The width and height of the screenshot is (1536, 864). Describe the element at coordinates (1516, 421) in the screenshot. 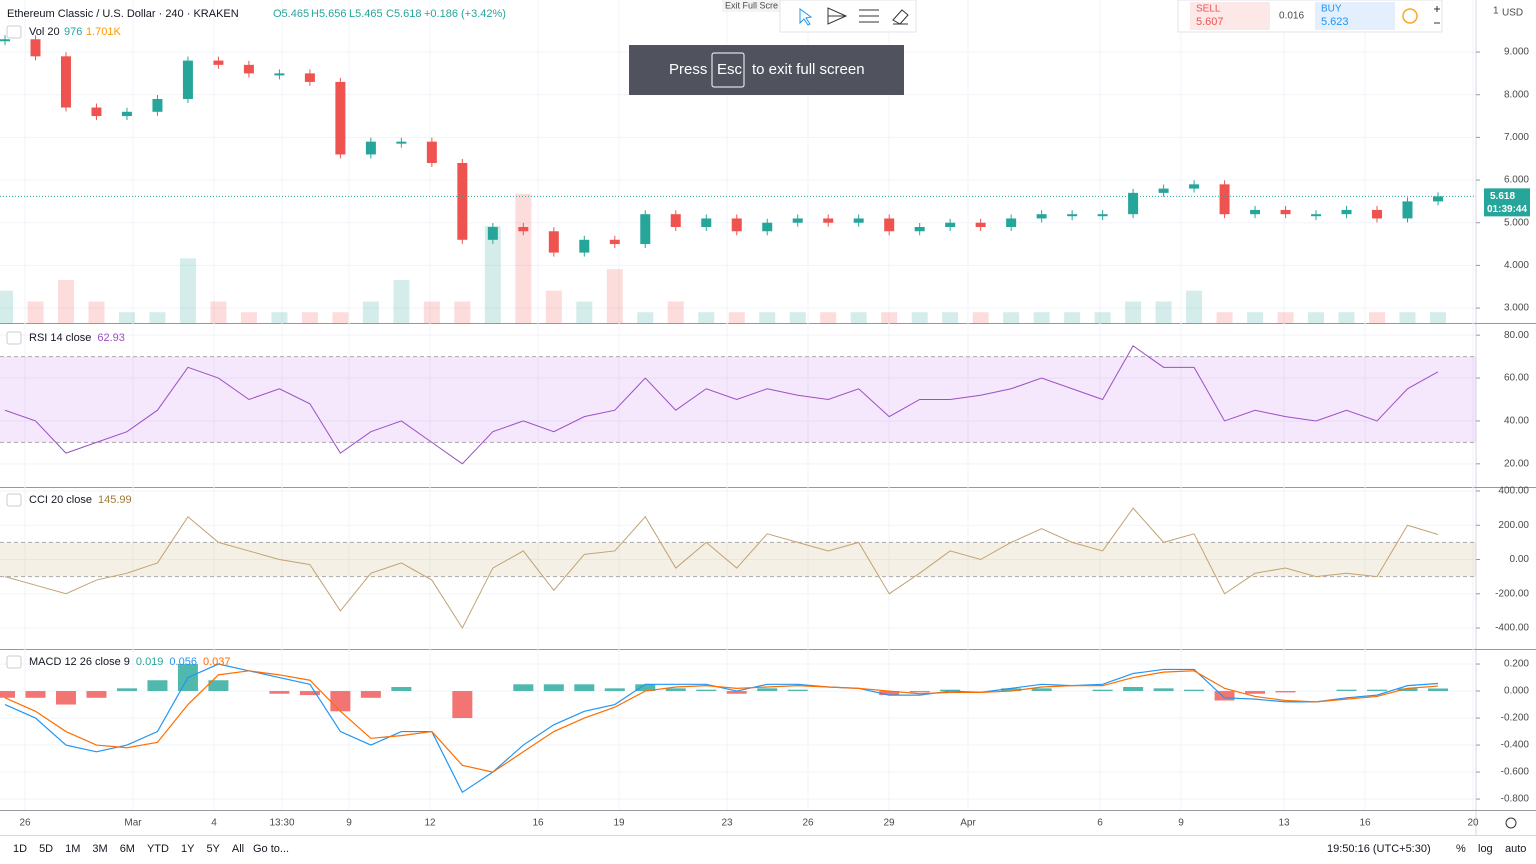

I see `y-tick-label: 40.00` at that location.